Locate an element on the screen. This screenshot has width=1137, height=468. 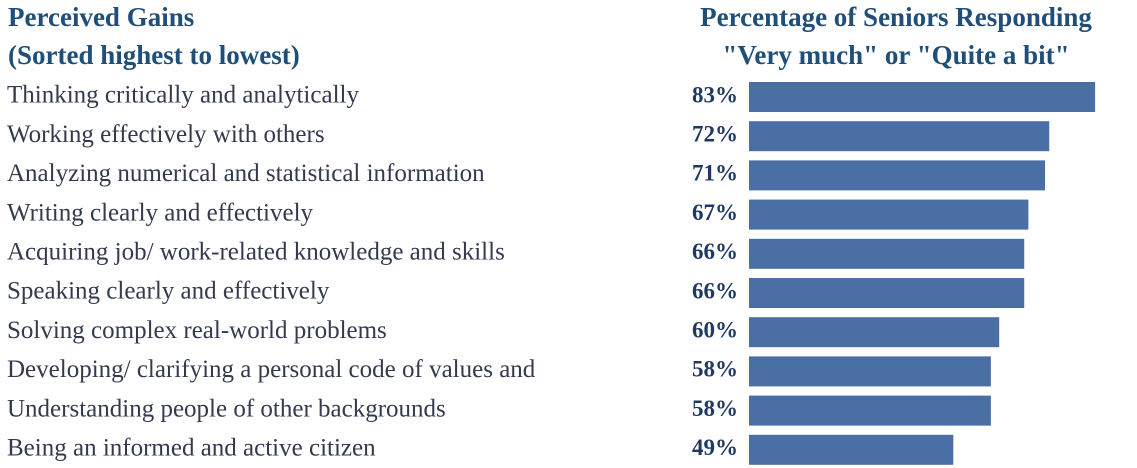
category-label: Solving complex real-world problems is located at coordinates (197, 330).